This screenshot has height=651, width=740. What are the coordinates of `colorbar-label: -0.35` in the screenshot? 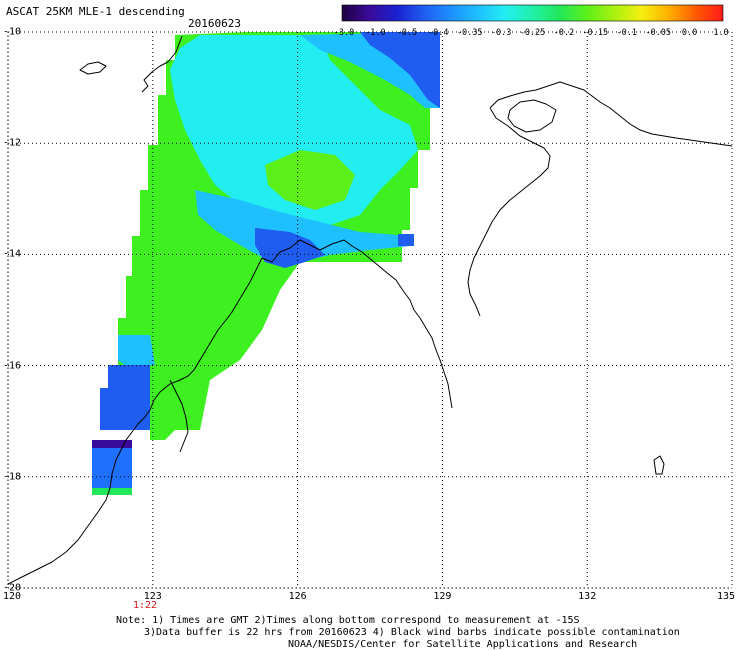 It's located at (469, 33).